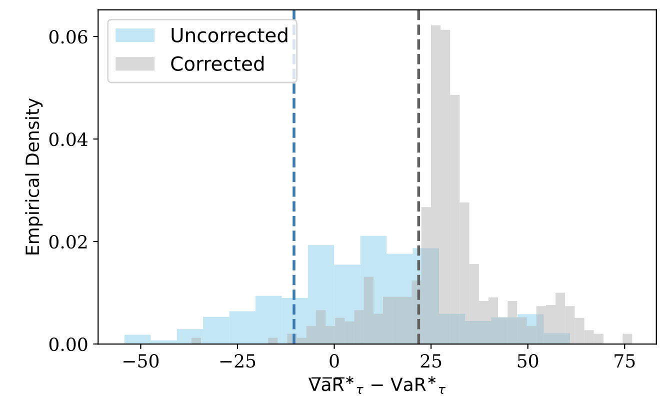  What do you see at coordinates (334, 361) in the screenshot?
I see `x-tick-label: 0` at bounding box center [334, 361].